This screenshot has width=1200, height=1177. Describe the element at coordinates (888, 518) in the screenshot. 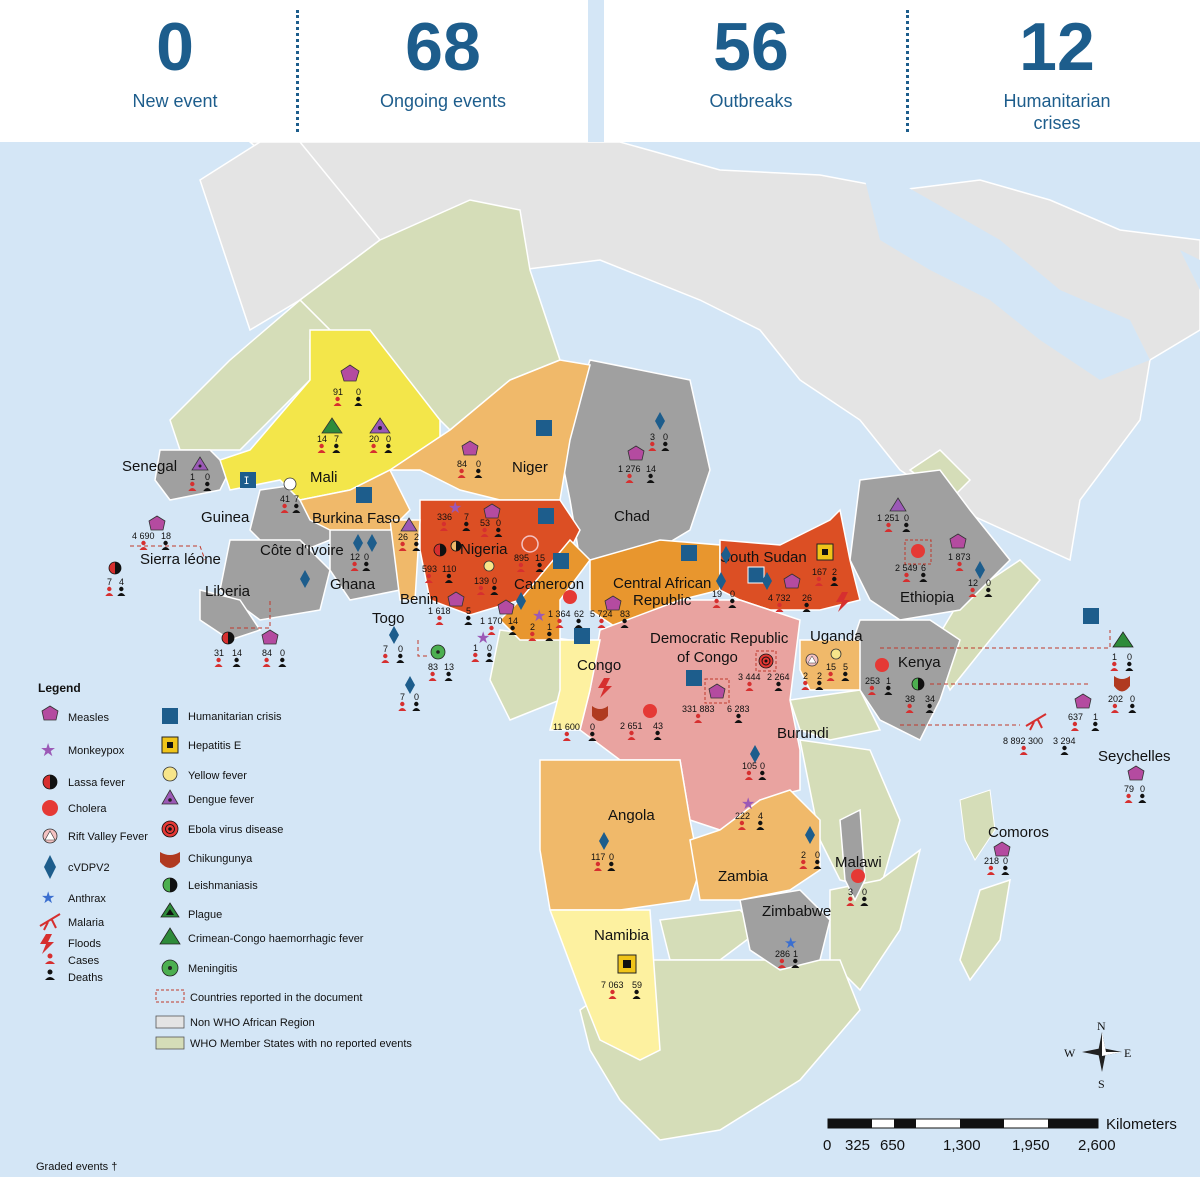

I see `cases-value: 1 251` at that location.